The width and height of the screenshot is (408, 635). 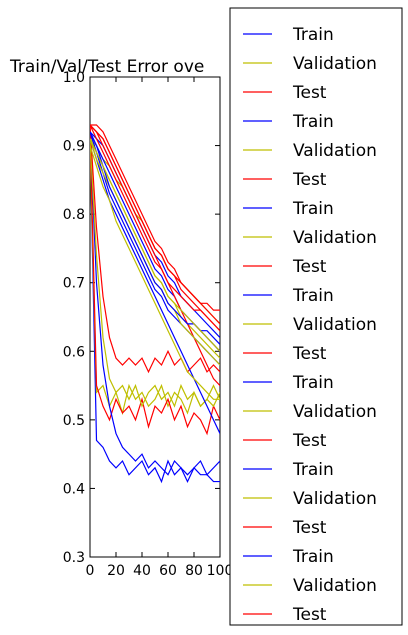 What do you see at coordinates (74, 352) in the screenshot?
I see `y-tick-label: 0.6` at bounding box center [74, 352].